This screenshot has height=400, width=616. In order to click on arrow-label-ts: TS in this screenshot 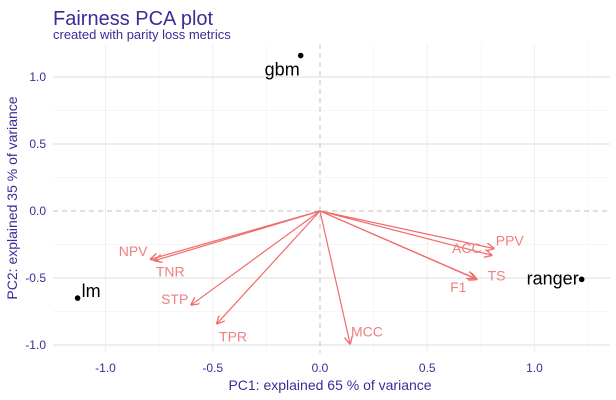, I will do `click(497, 275)`.